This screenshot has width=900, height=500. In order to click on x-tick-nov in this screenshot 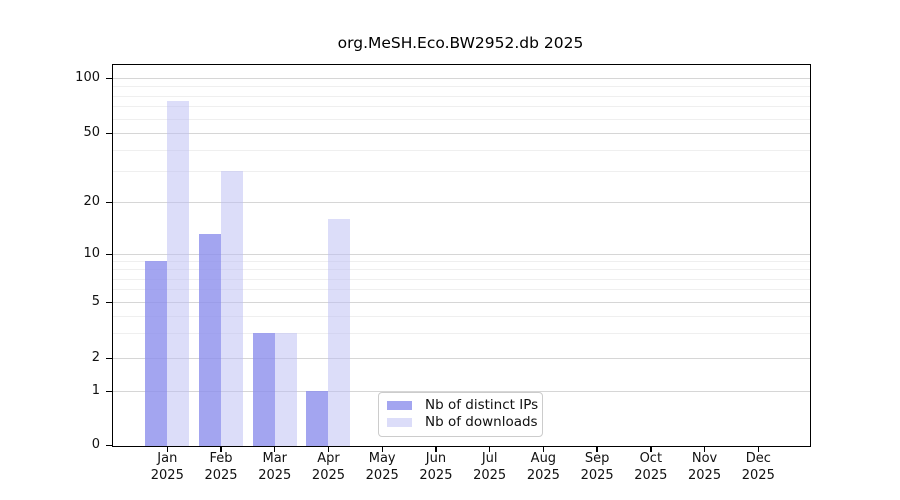, I will do `click(704, 449)`.